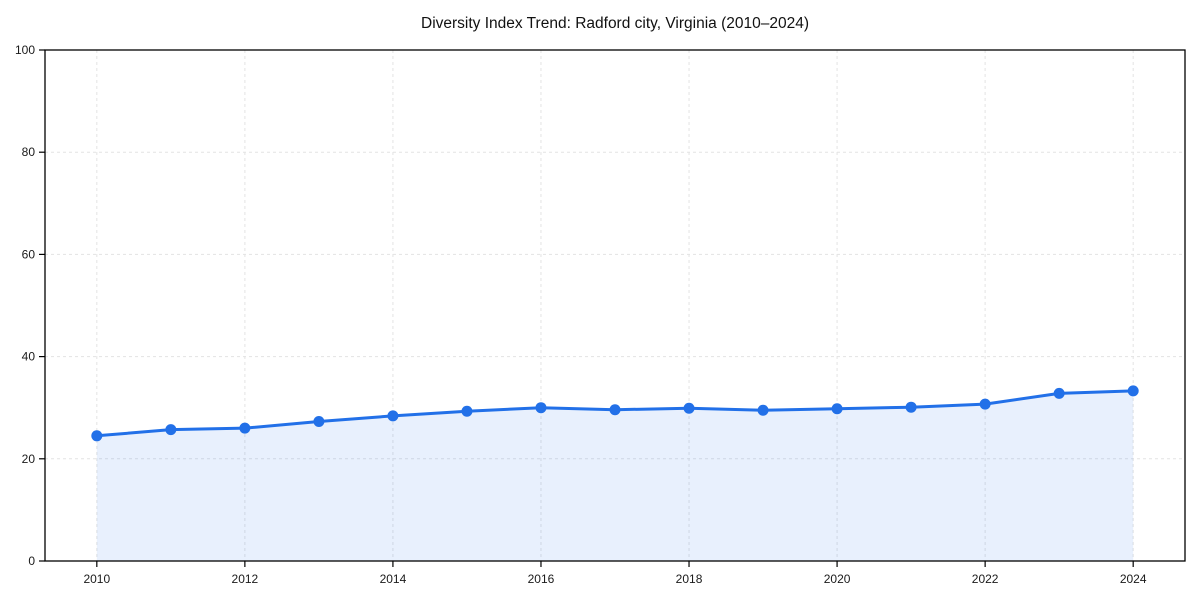 The image size is (1200, 600). Describe the element at coordinates (25, 50) in the screenshot. I see `y-tick-label: 100` at that location.